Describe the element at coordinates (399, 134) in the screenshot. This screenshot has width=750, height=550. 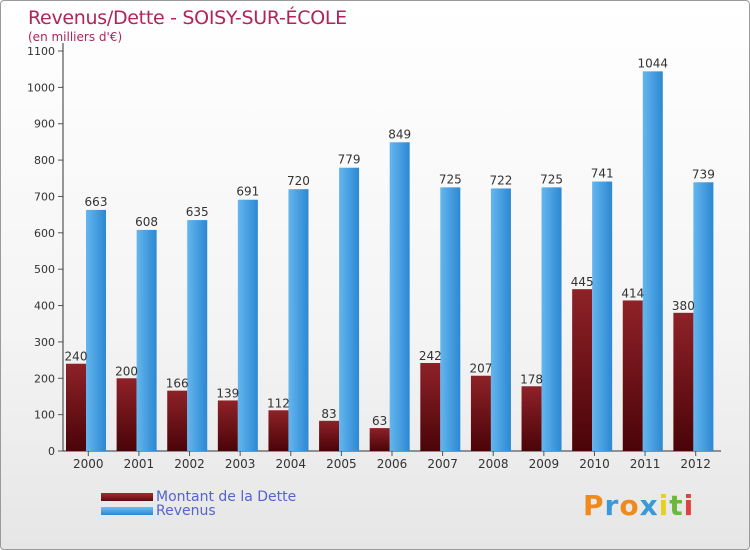
I see `data-label-revenus: 849` at that location.